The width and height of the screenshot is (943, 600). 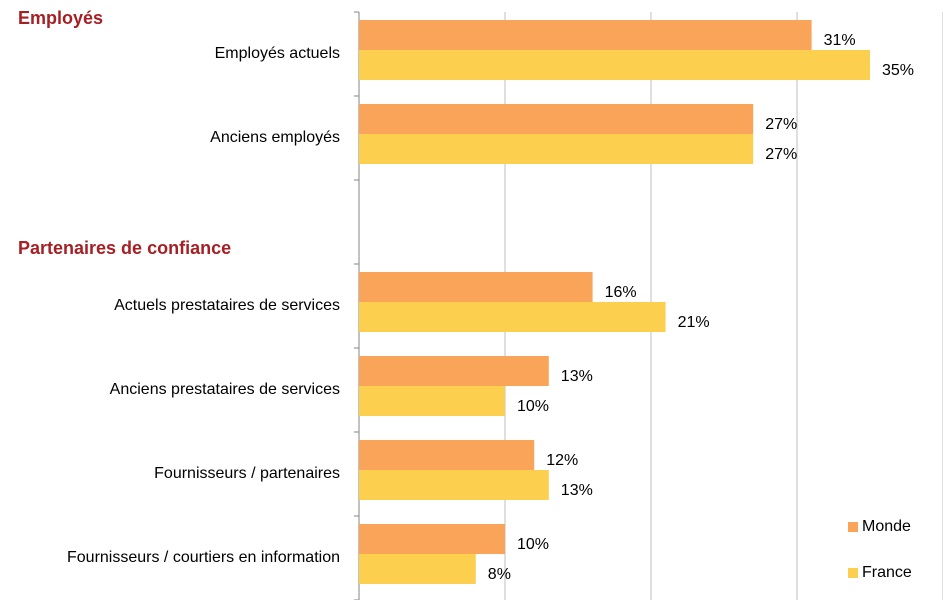 What do you see at coordinates (125, 248) in the screenshot?
I see `section-header: Partenaires de confiance` at bounding box center [125, 248].